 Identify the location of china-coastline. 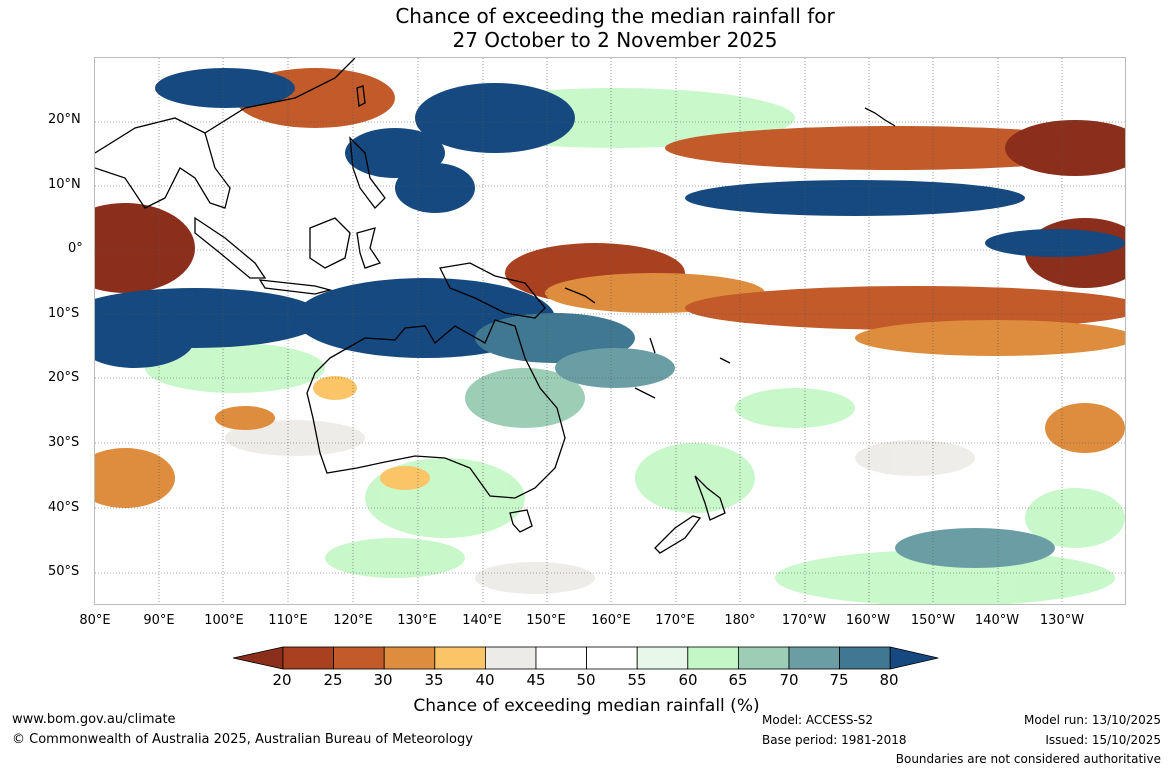
(280, 96).